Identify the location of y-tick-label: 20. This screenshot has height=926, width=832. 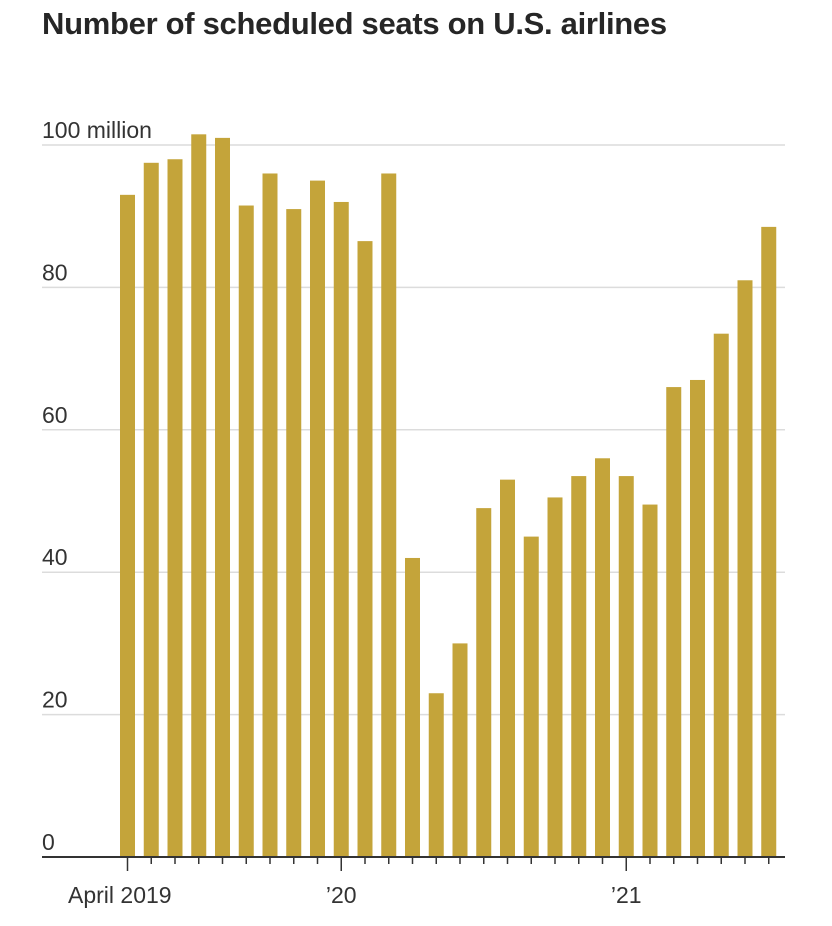
(55, 700).